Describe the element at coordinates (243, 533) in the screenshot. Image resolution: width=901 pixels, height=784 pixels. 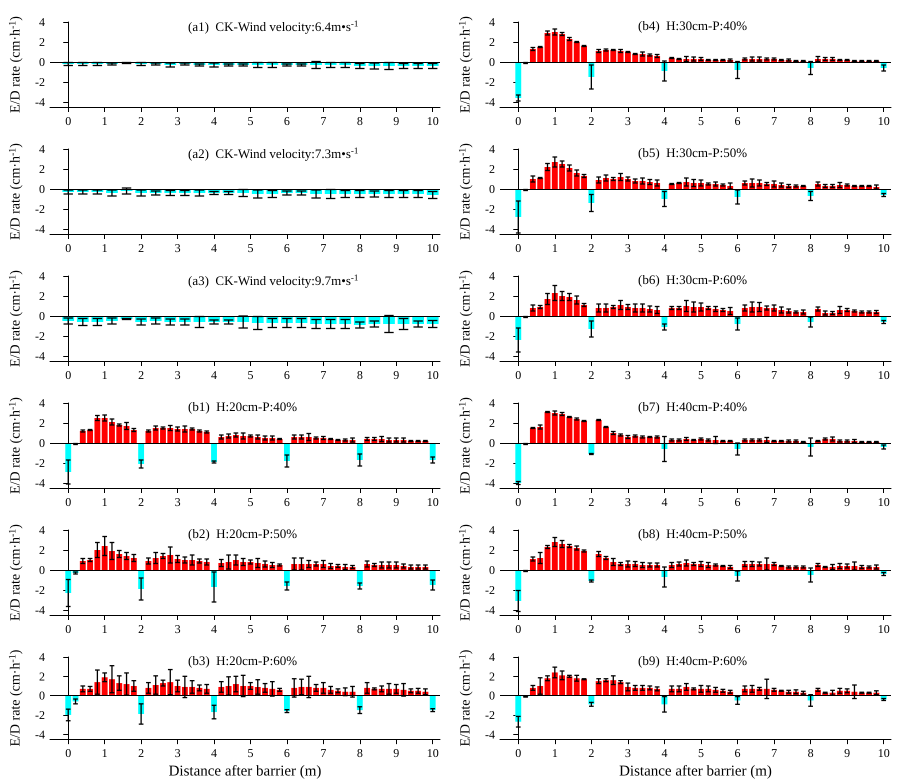
I see `chart-title: (b2) H:20cm-P:50%` at that location.